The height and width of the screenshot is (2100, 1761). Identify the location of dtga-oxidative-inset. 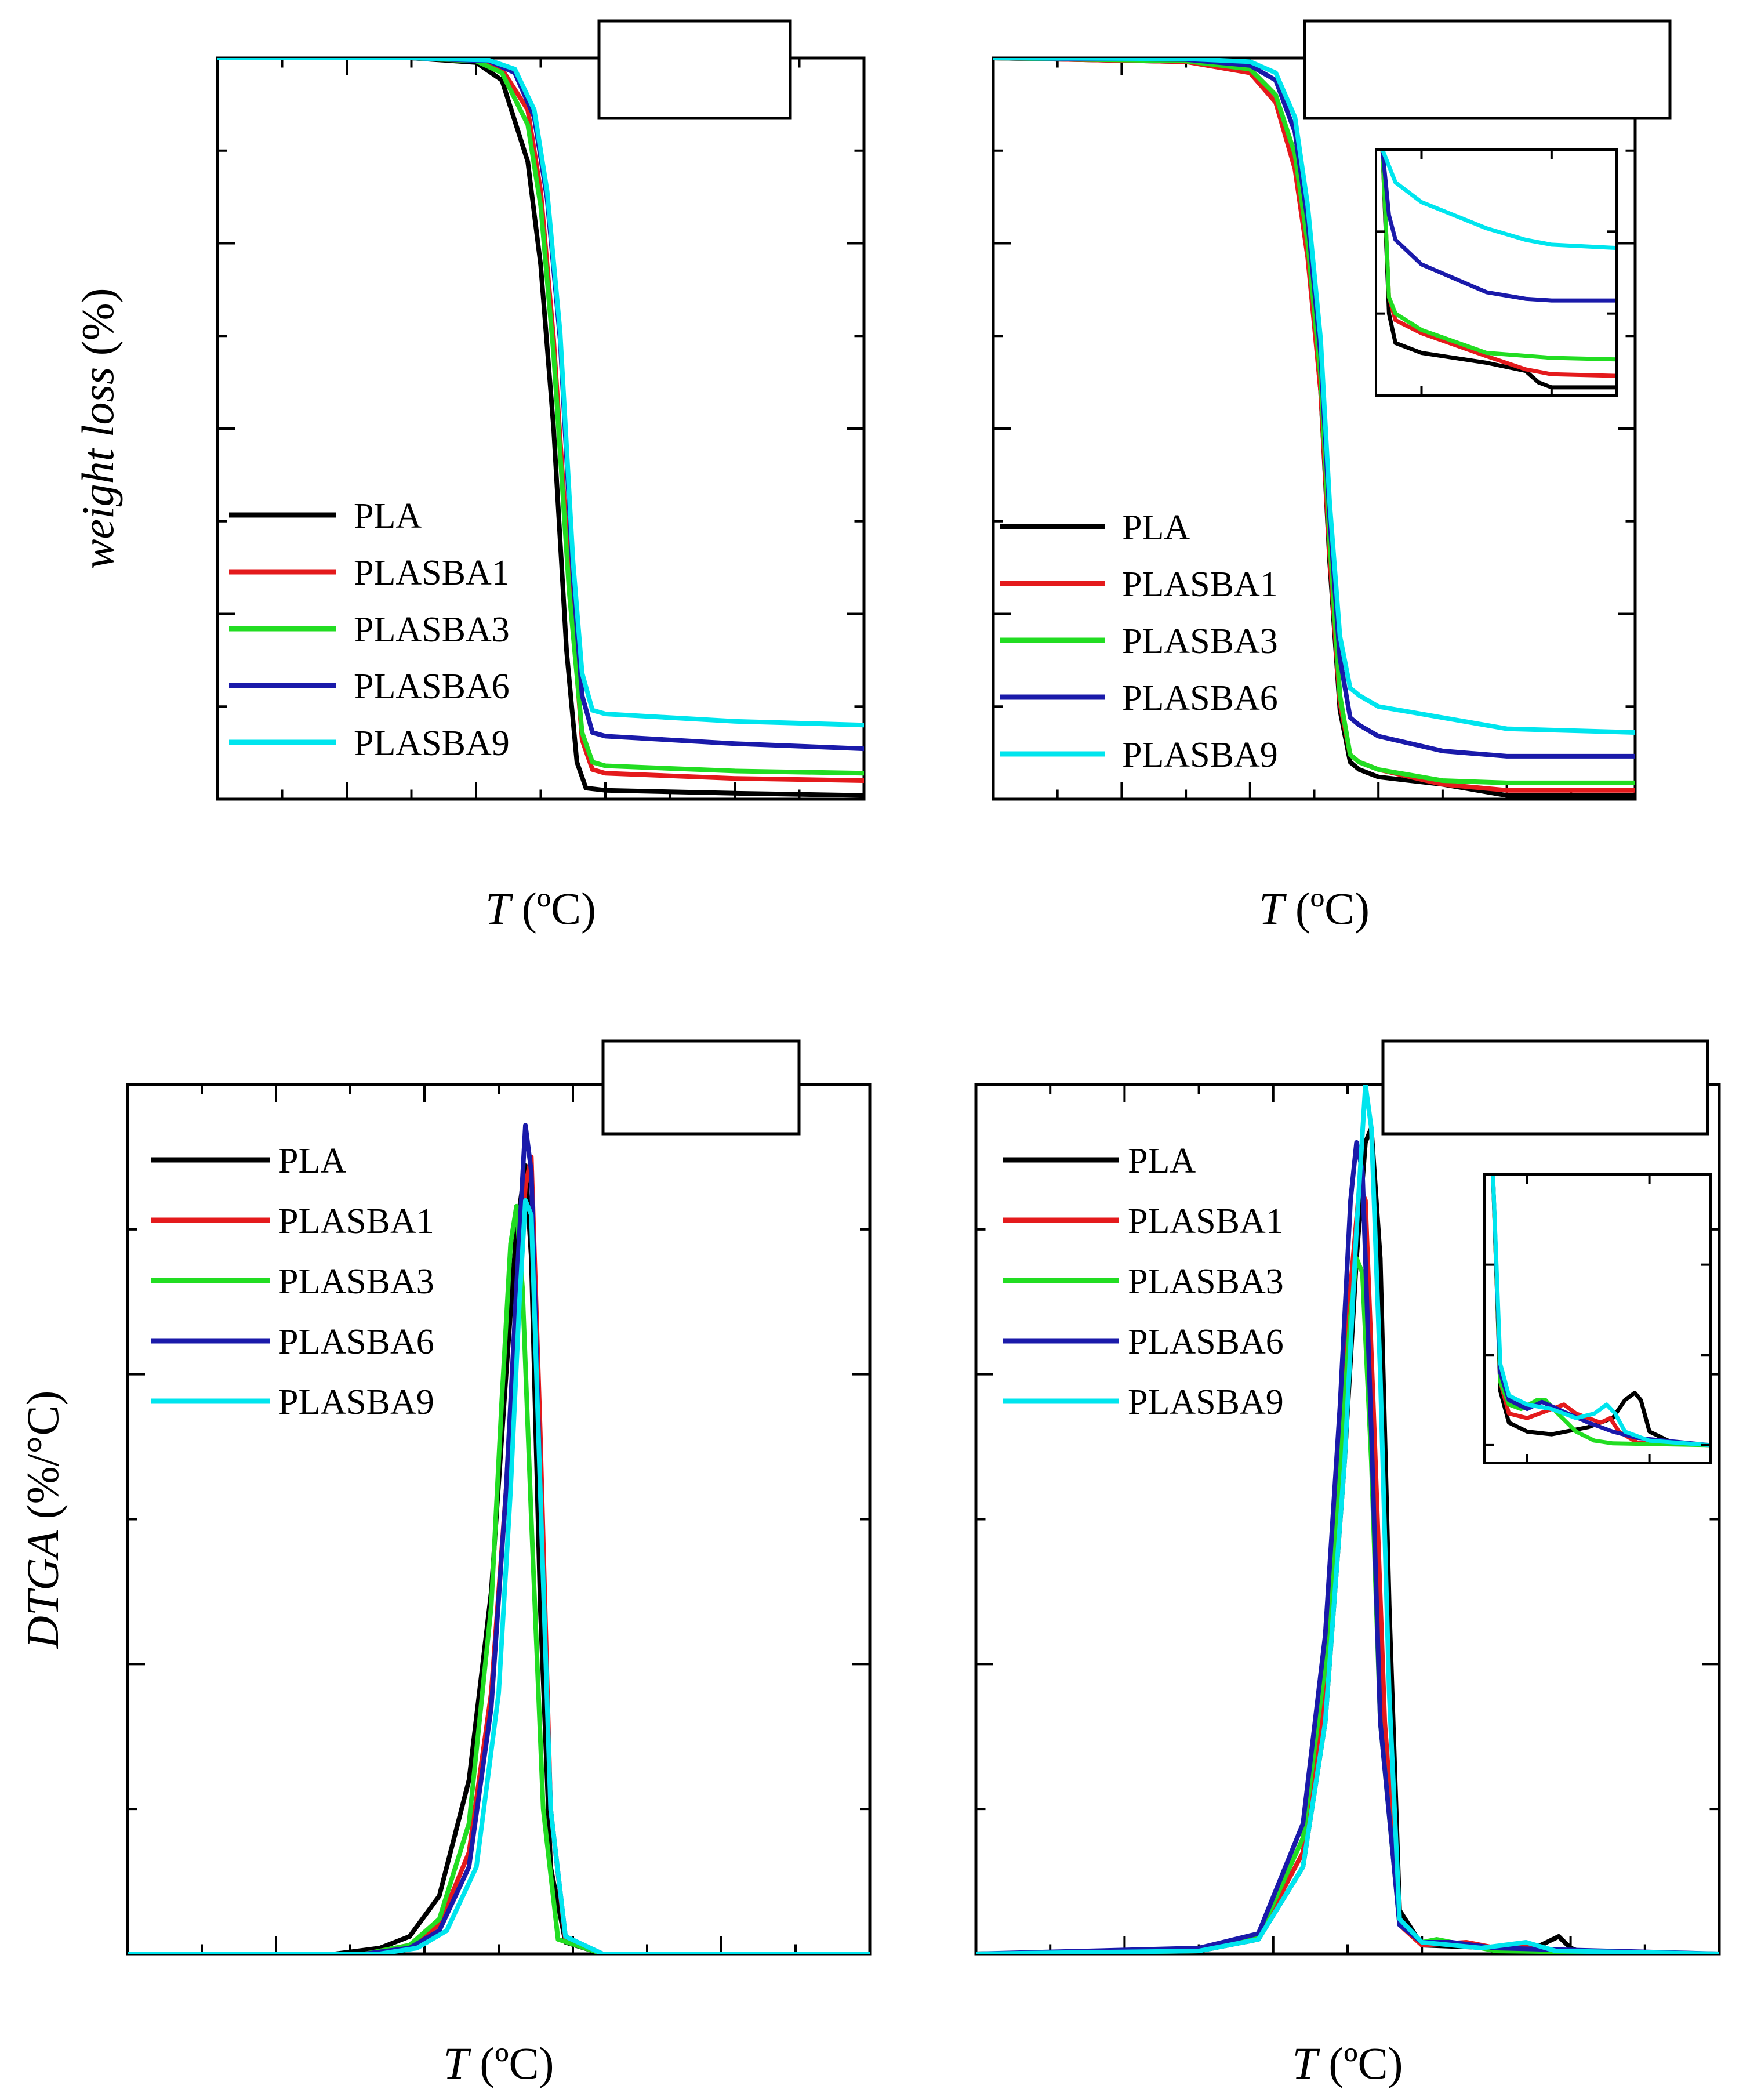
(1597, 1318).